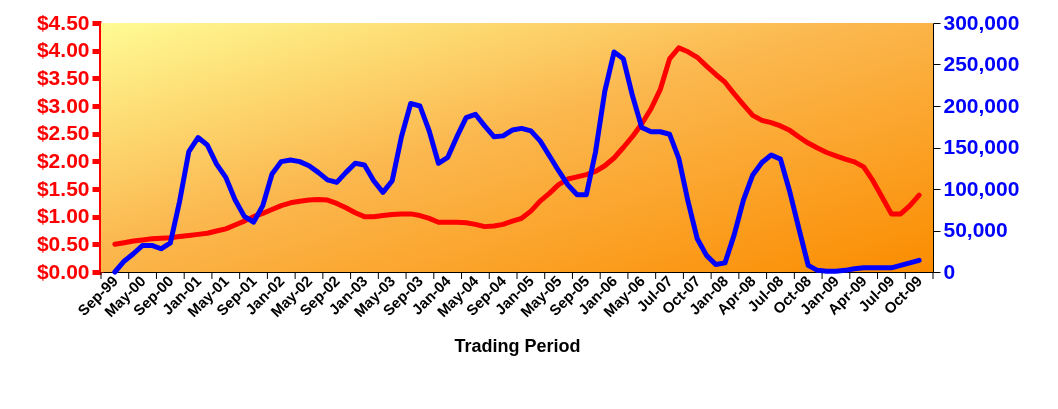 The height and width of the screenshot is (409, 1058). I want to click on y-tick-label: $1.50, so click(63, 188).